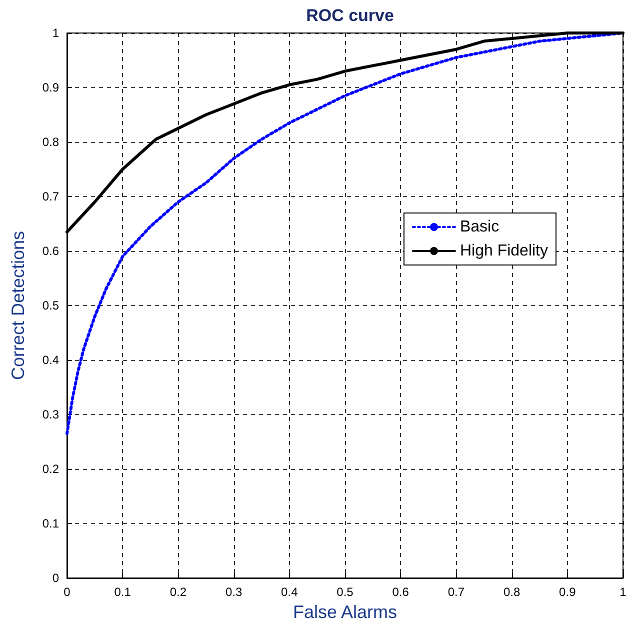  Describe the element at coordinates (18, 305) in the screenshot. I see `y-axis-title: Correct Detections` at that location.